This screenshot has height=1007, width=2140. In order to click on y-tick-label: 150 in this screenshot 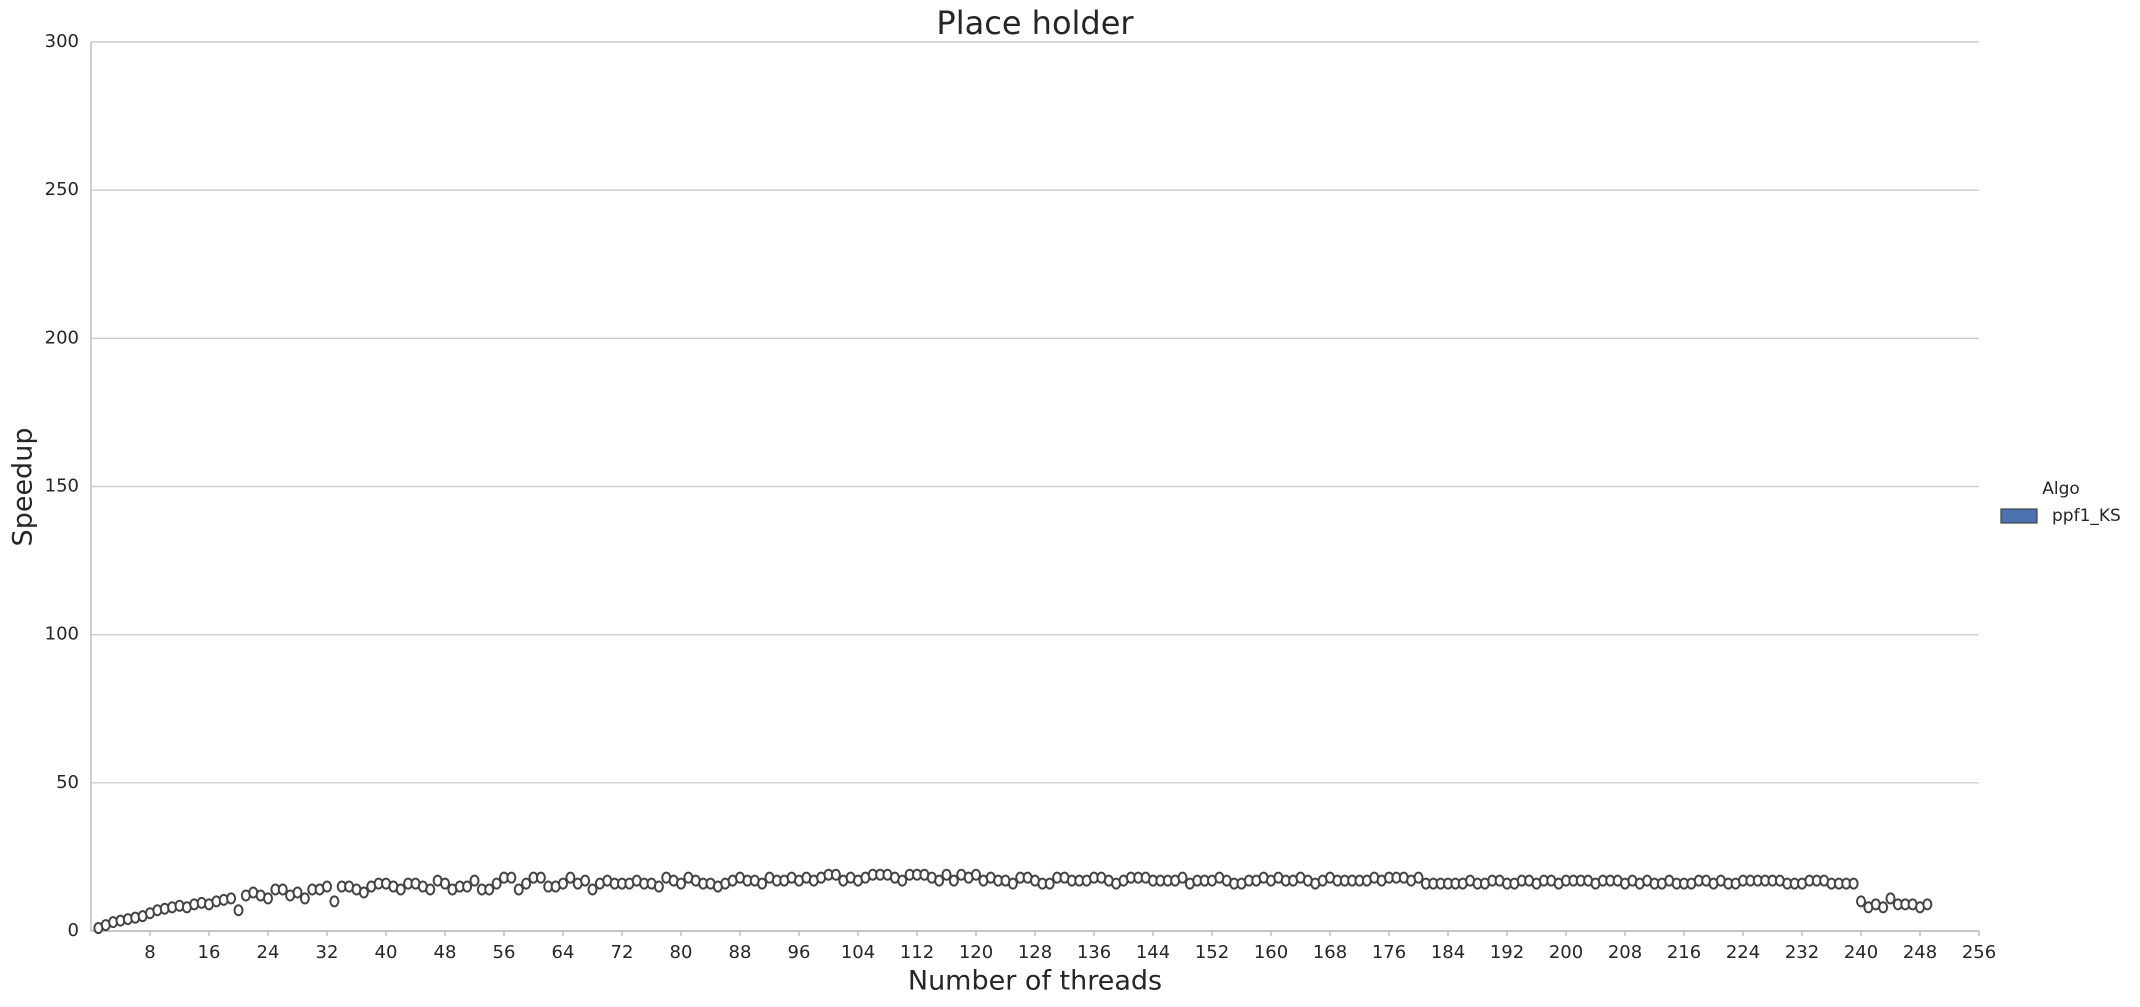, I will do `click(62, 486)`.